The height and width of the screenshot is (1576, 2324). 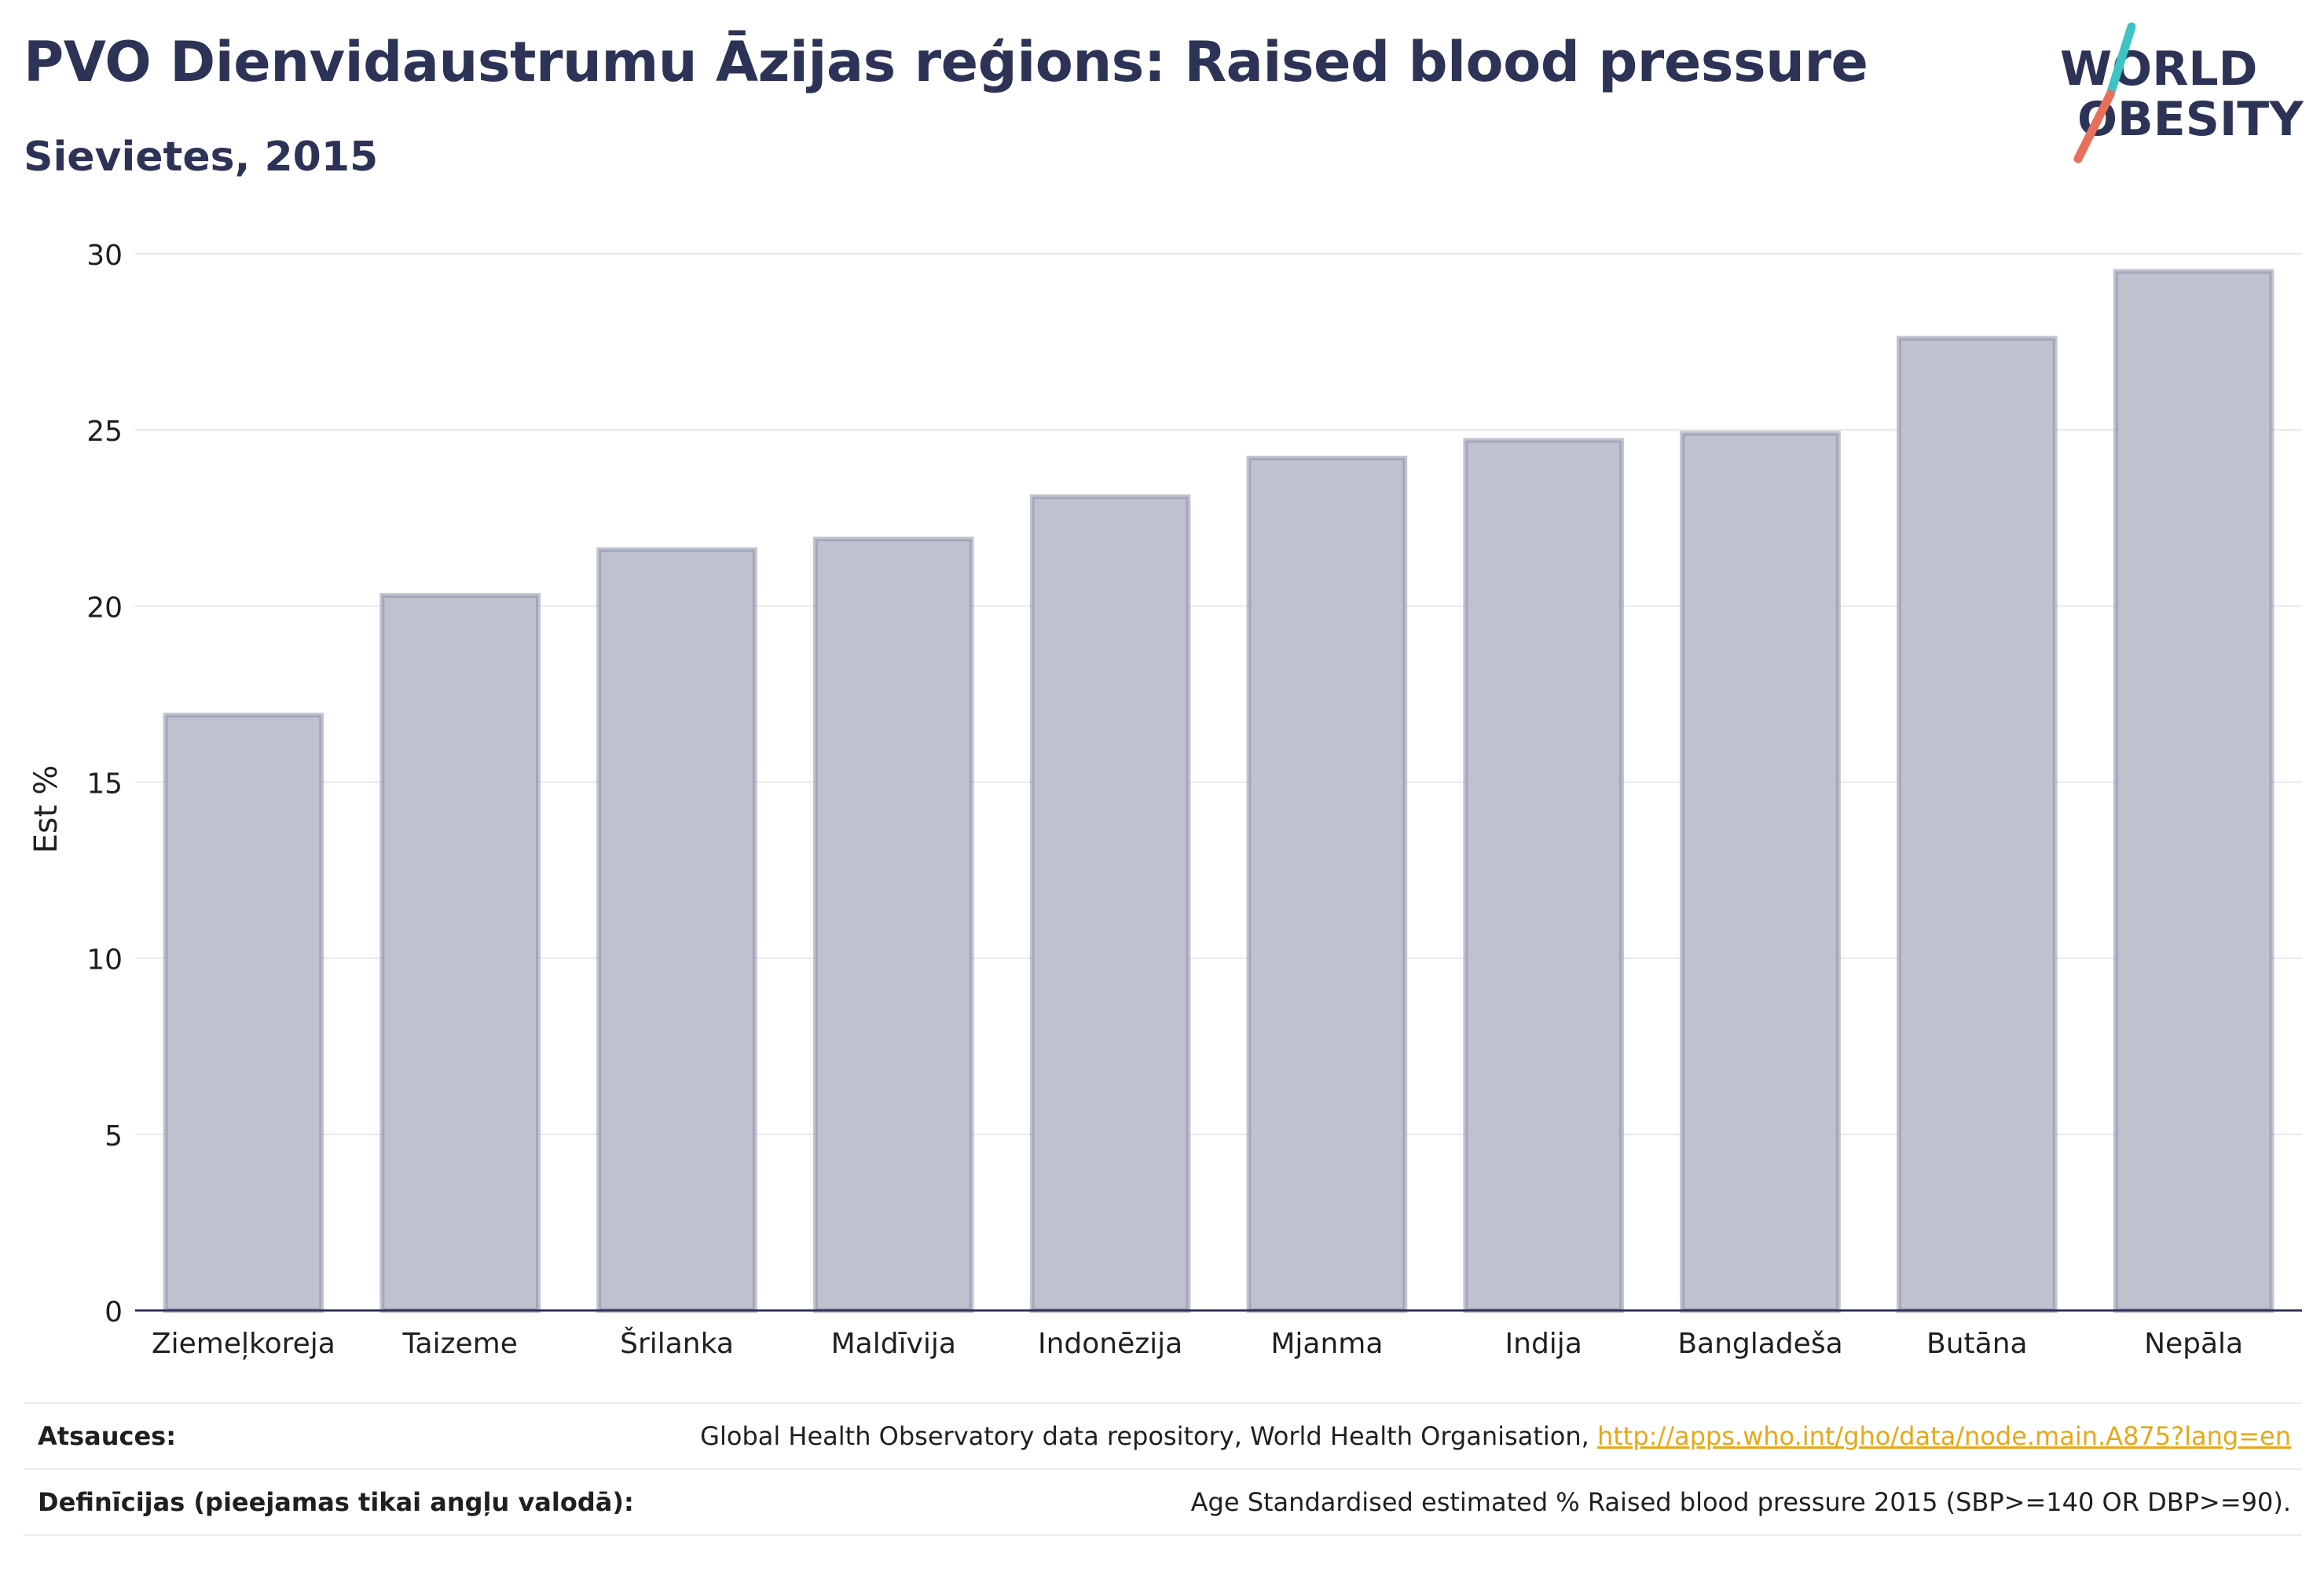 What do you see at coordinates (104, 784) in the screenshot?
I see `y-tick-label: 15` at bounding box center [104, 784].